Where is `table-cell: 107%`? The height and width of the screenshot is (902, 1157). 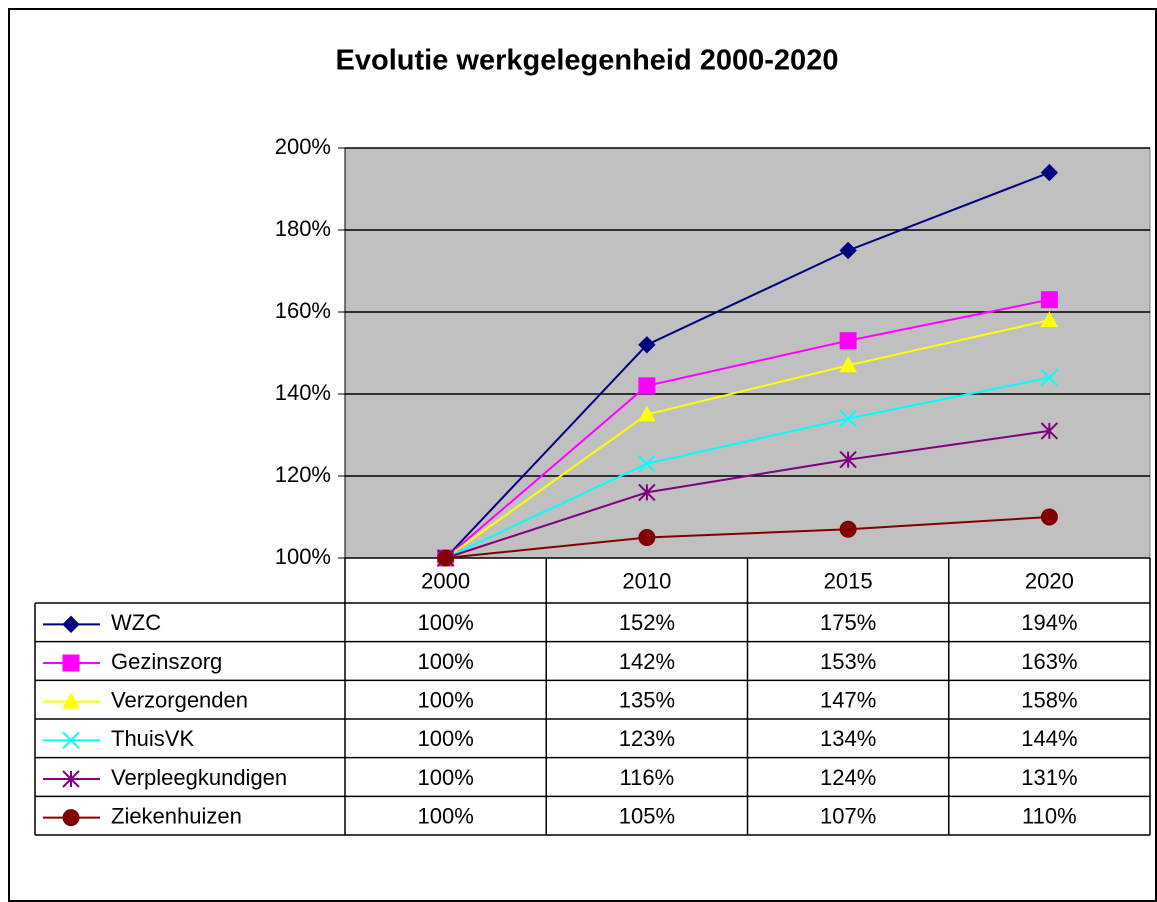
table-cell: 107% is located at coordinates (848, 815).